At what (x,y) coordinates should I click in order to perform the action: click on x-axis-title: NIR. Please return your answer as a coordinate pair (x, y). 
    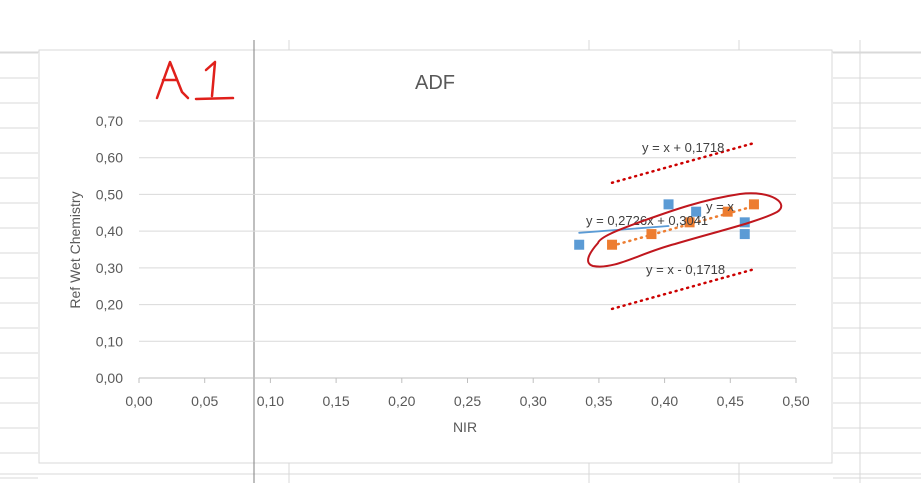
    Looking at the image, I should click on (465, 427).